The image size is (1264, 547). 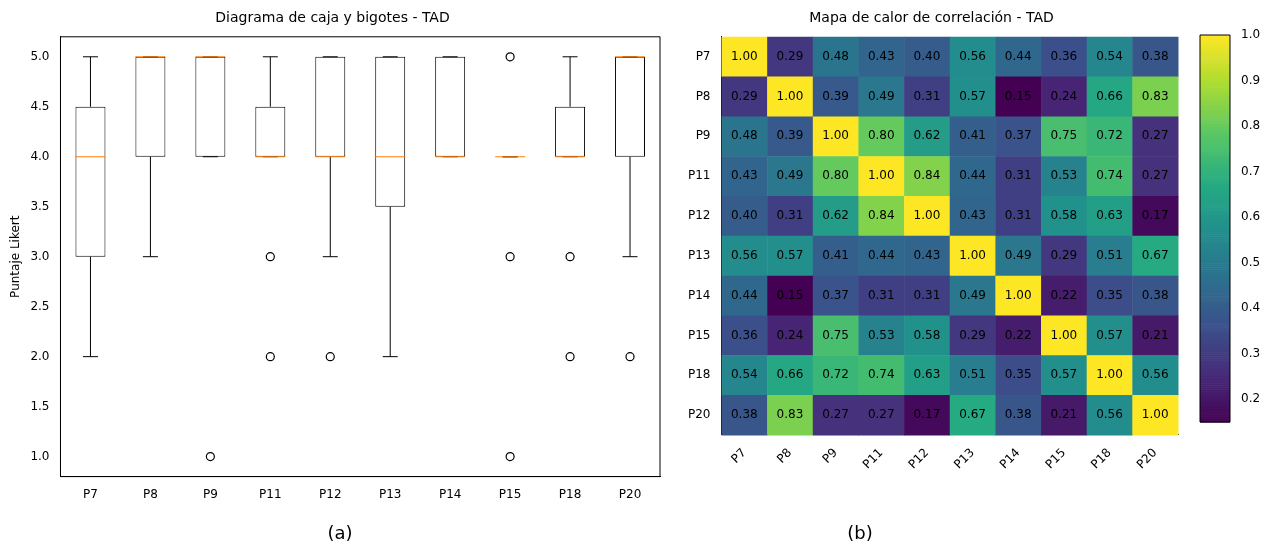 What do you see at coordinates (40, 405) in the screenshot?
I see `y-tick-label: 1.5` at bounding box center [40, 405].